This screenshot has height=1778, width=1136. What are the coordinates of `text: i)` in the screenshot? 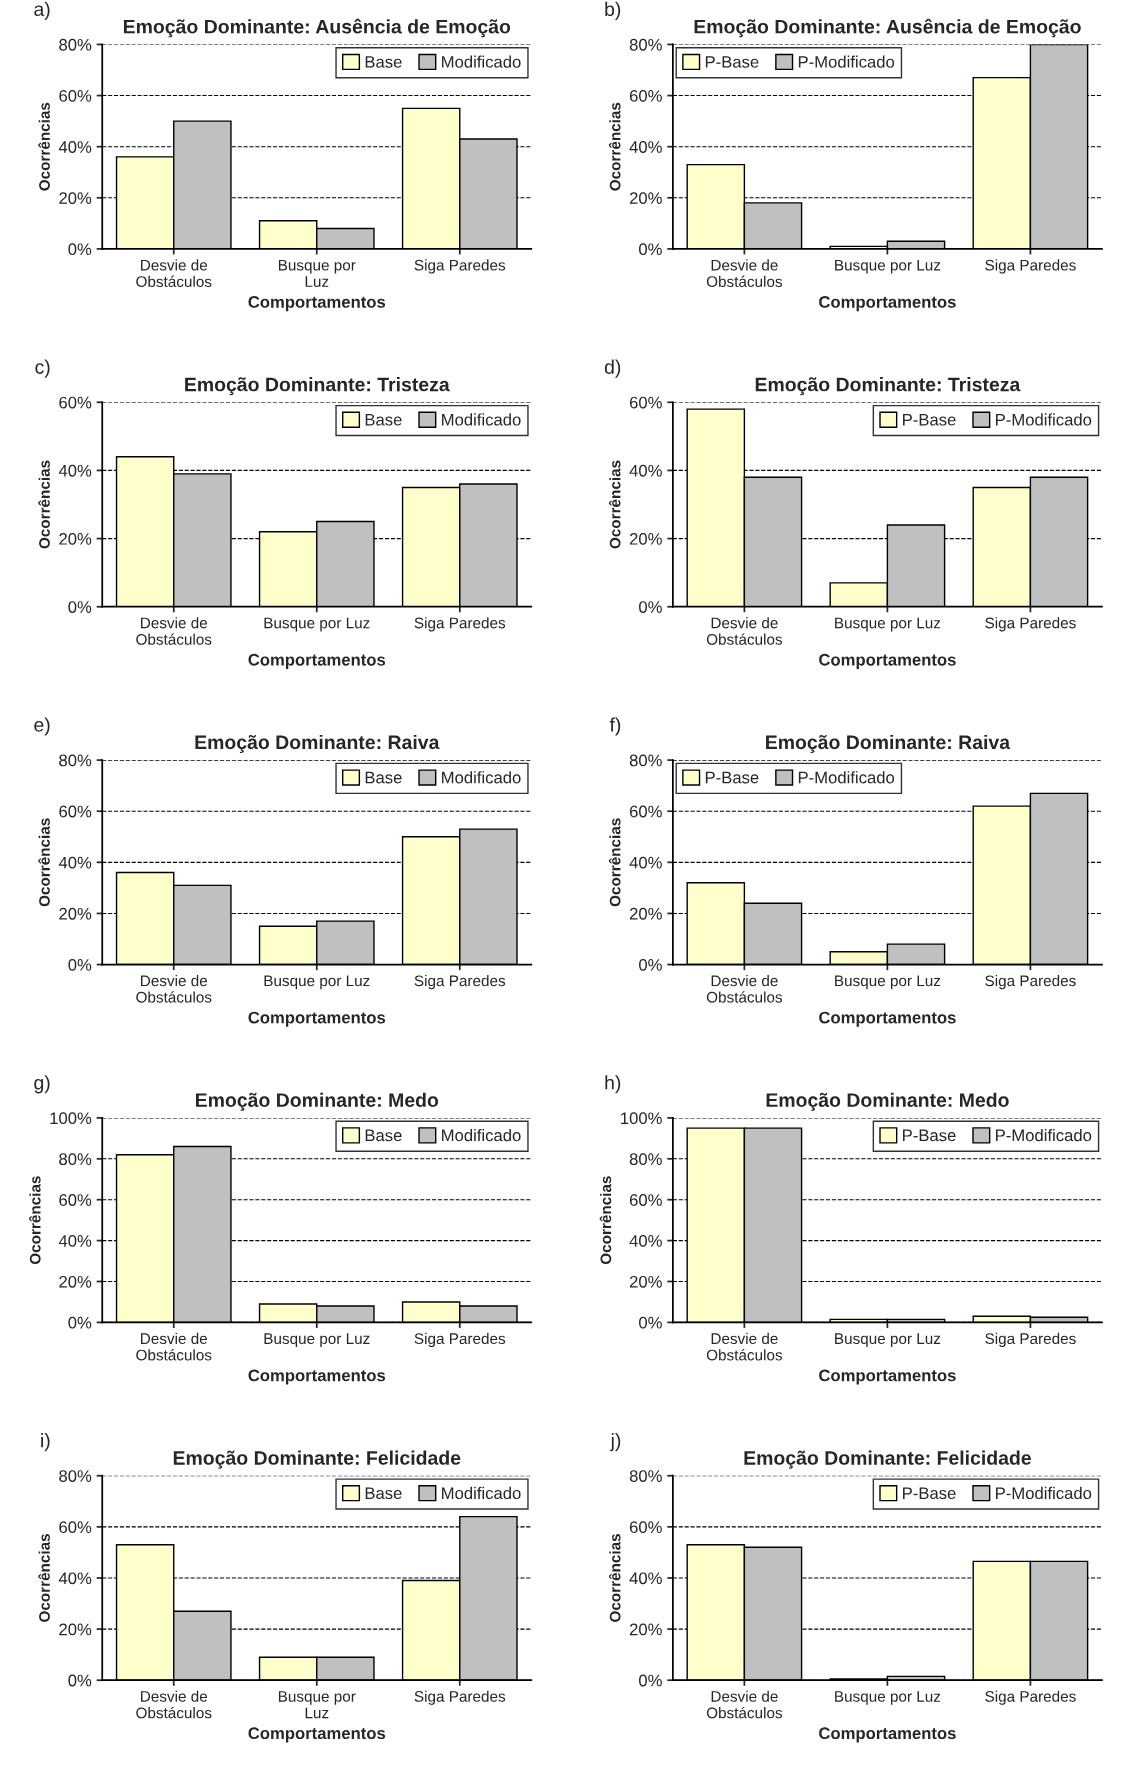 It's located at (45, 1442).